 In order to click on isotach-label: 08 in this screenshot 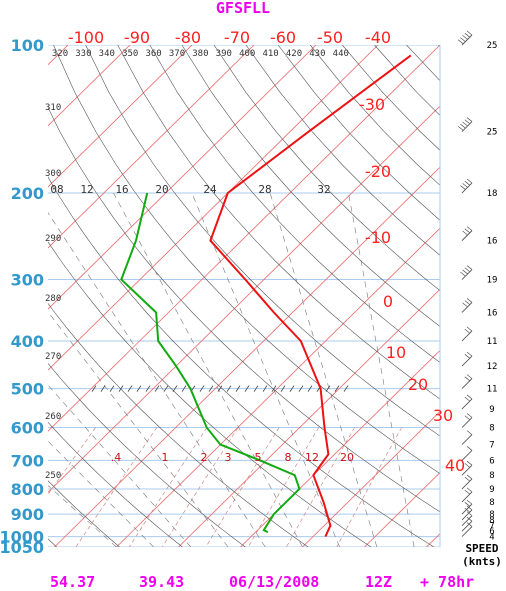, I will do `click(56, 189)`.